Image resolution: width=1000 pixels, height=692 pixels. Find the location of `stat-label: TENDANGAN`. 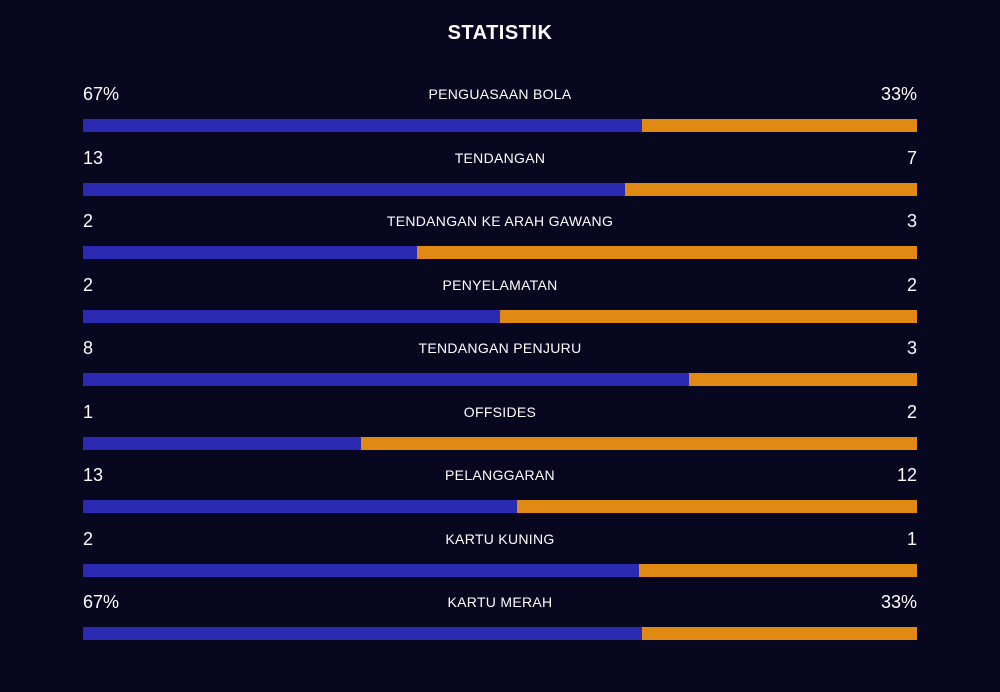

stat-label: TENDANGAN is located at coordinates (500, 157).